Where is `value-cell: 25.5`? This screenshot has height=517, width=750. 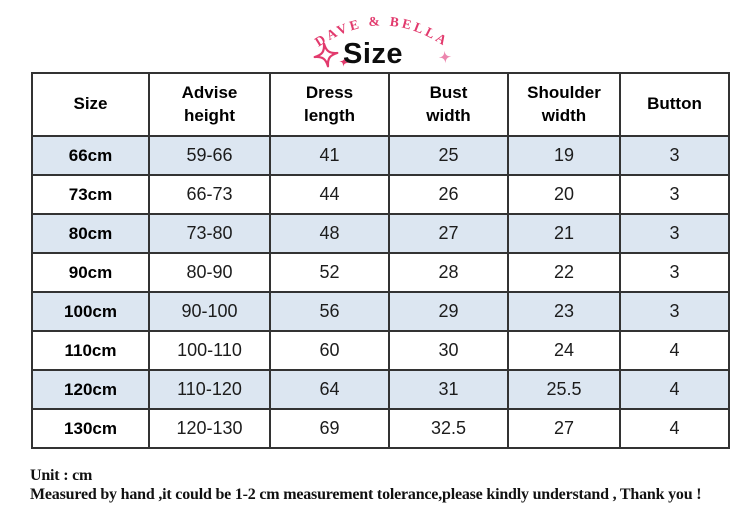 value-cell: 25.5 is located at coordinates (564, 389).